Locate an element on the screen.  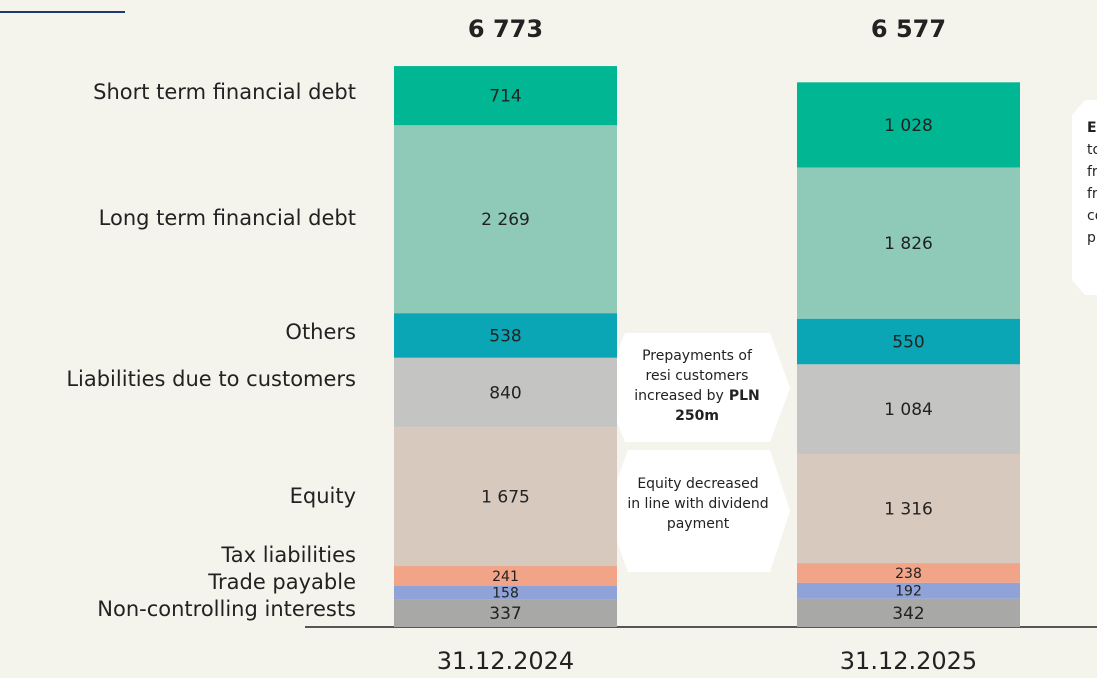
value-label: 337 is located at coordinates (505, 614).